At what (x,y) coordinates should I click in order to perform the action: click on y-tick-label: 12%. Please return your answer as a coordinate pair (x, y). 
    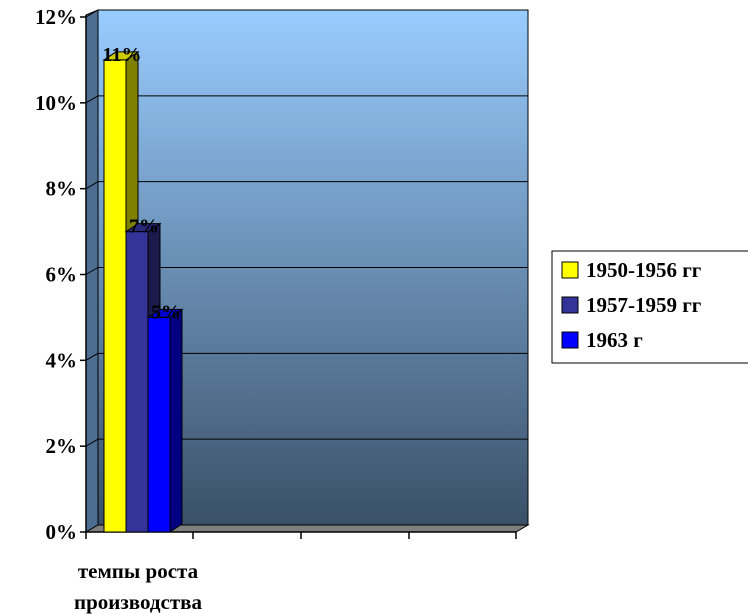
    Looking at the image, I should click on (56, 17).